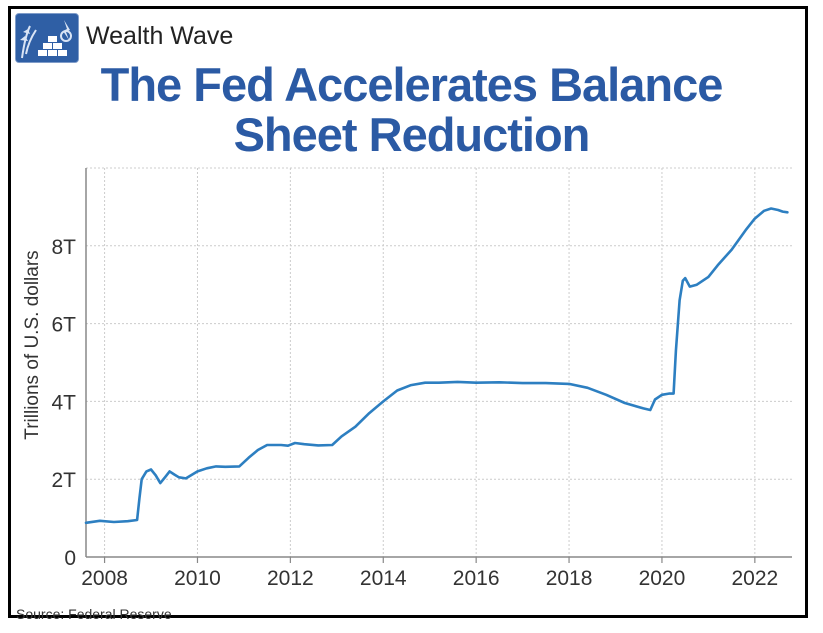 This screenshot has height=633, width=823. Describe the element at coordinates (569, 578) in the screenshot. I see `x-tick-label: 2018` at that location.